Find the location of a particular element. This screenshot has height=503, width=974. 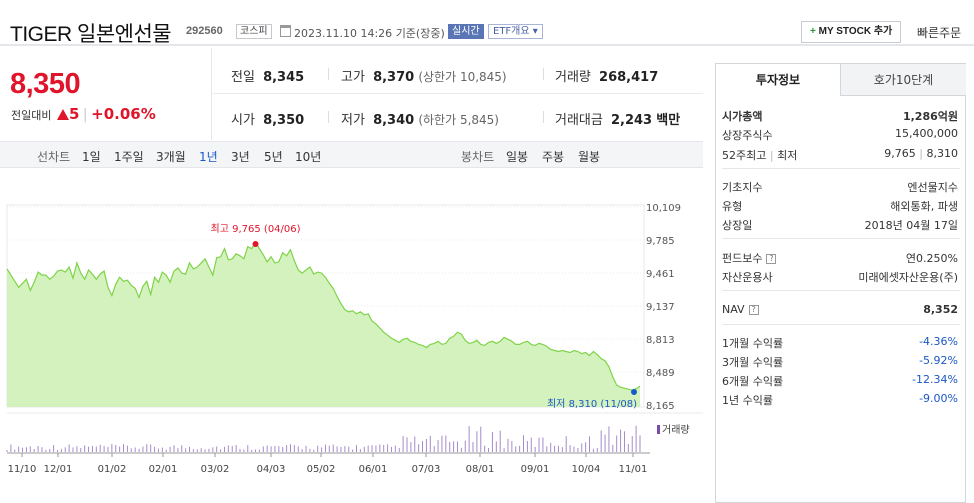

stat-open-label: 시가 is located at coordinates (243, 120).